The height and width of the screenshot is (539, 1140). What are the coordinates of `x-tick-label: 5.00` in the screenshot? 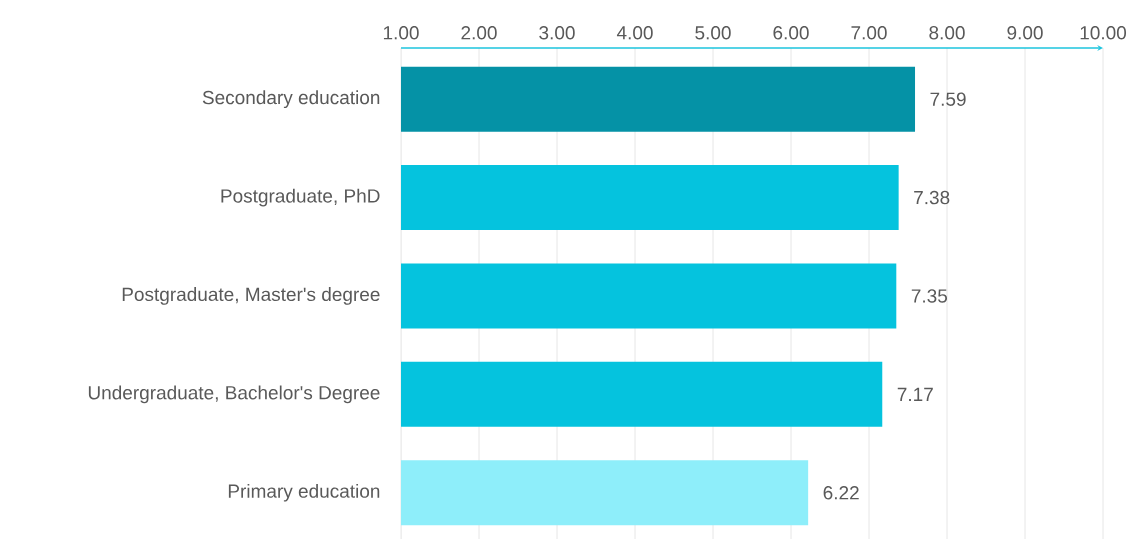 It's located at (713, 33).